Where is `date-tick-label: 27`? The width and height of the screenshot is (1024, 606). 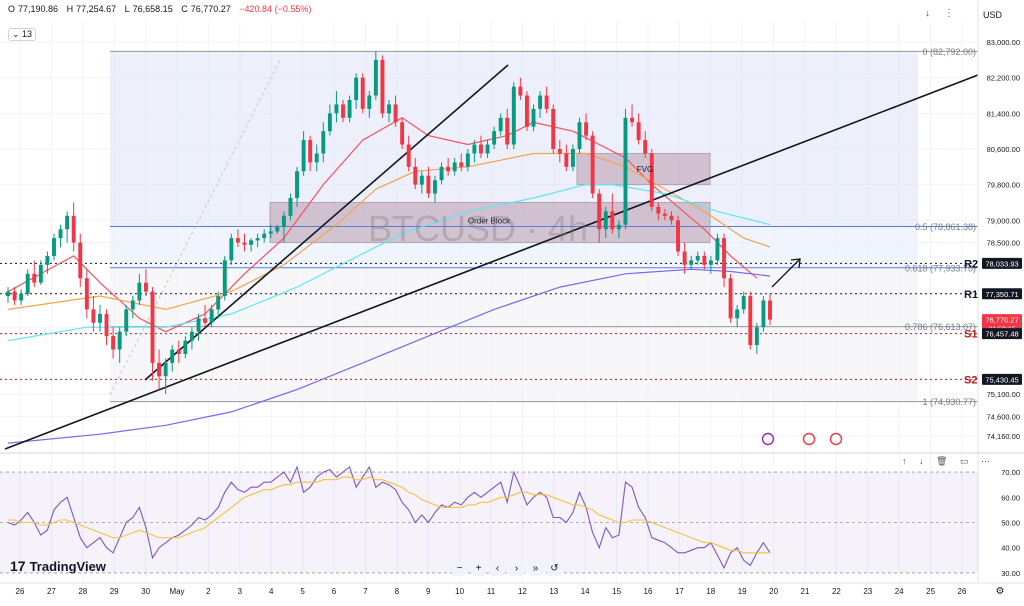 date-tick-label: 27 is located at coordinates (51, 591).